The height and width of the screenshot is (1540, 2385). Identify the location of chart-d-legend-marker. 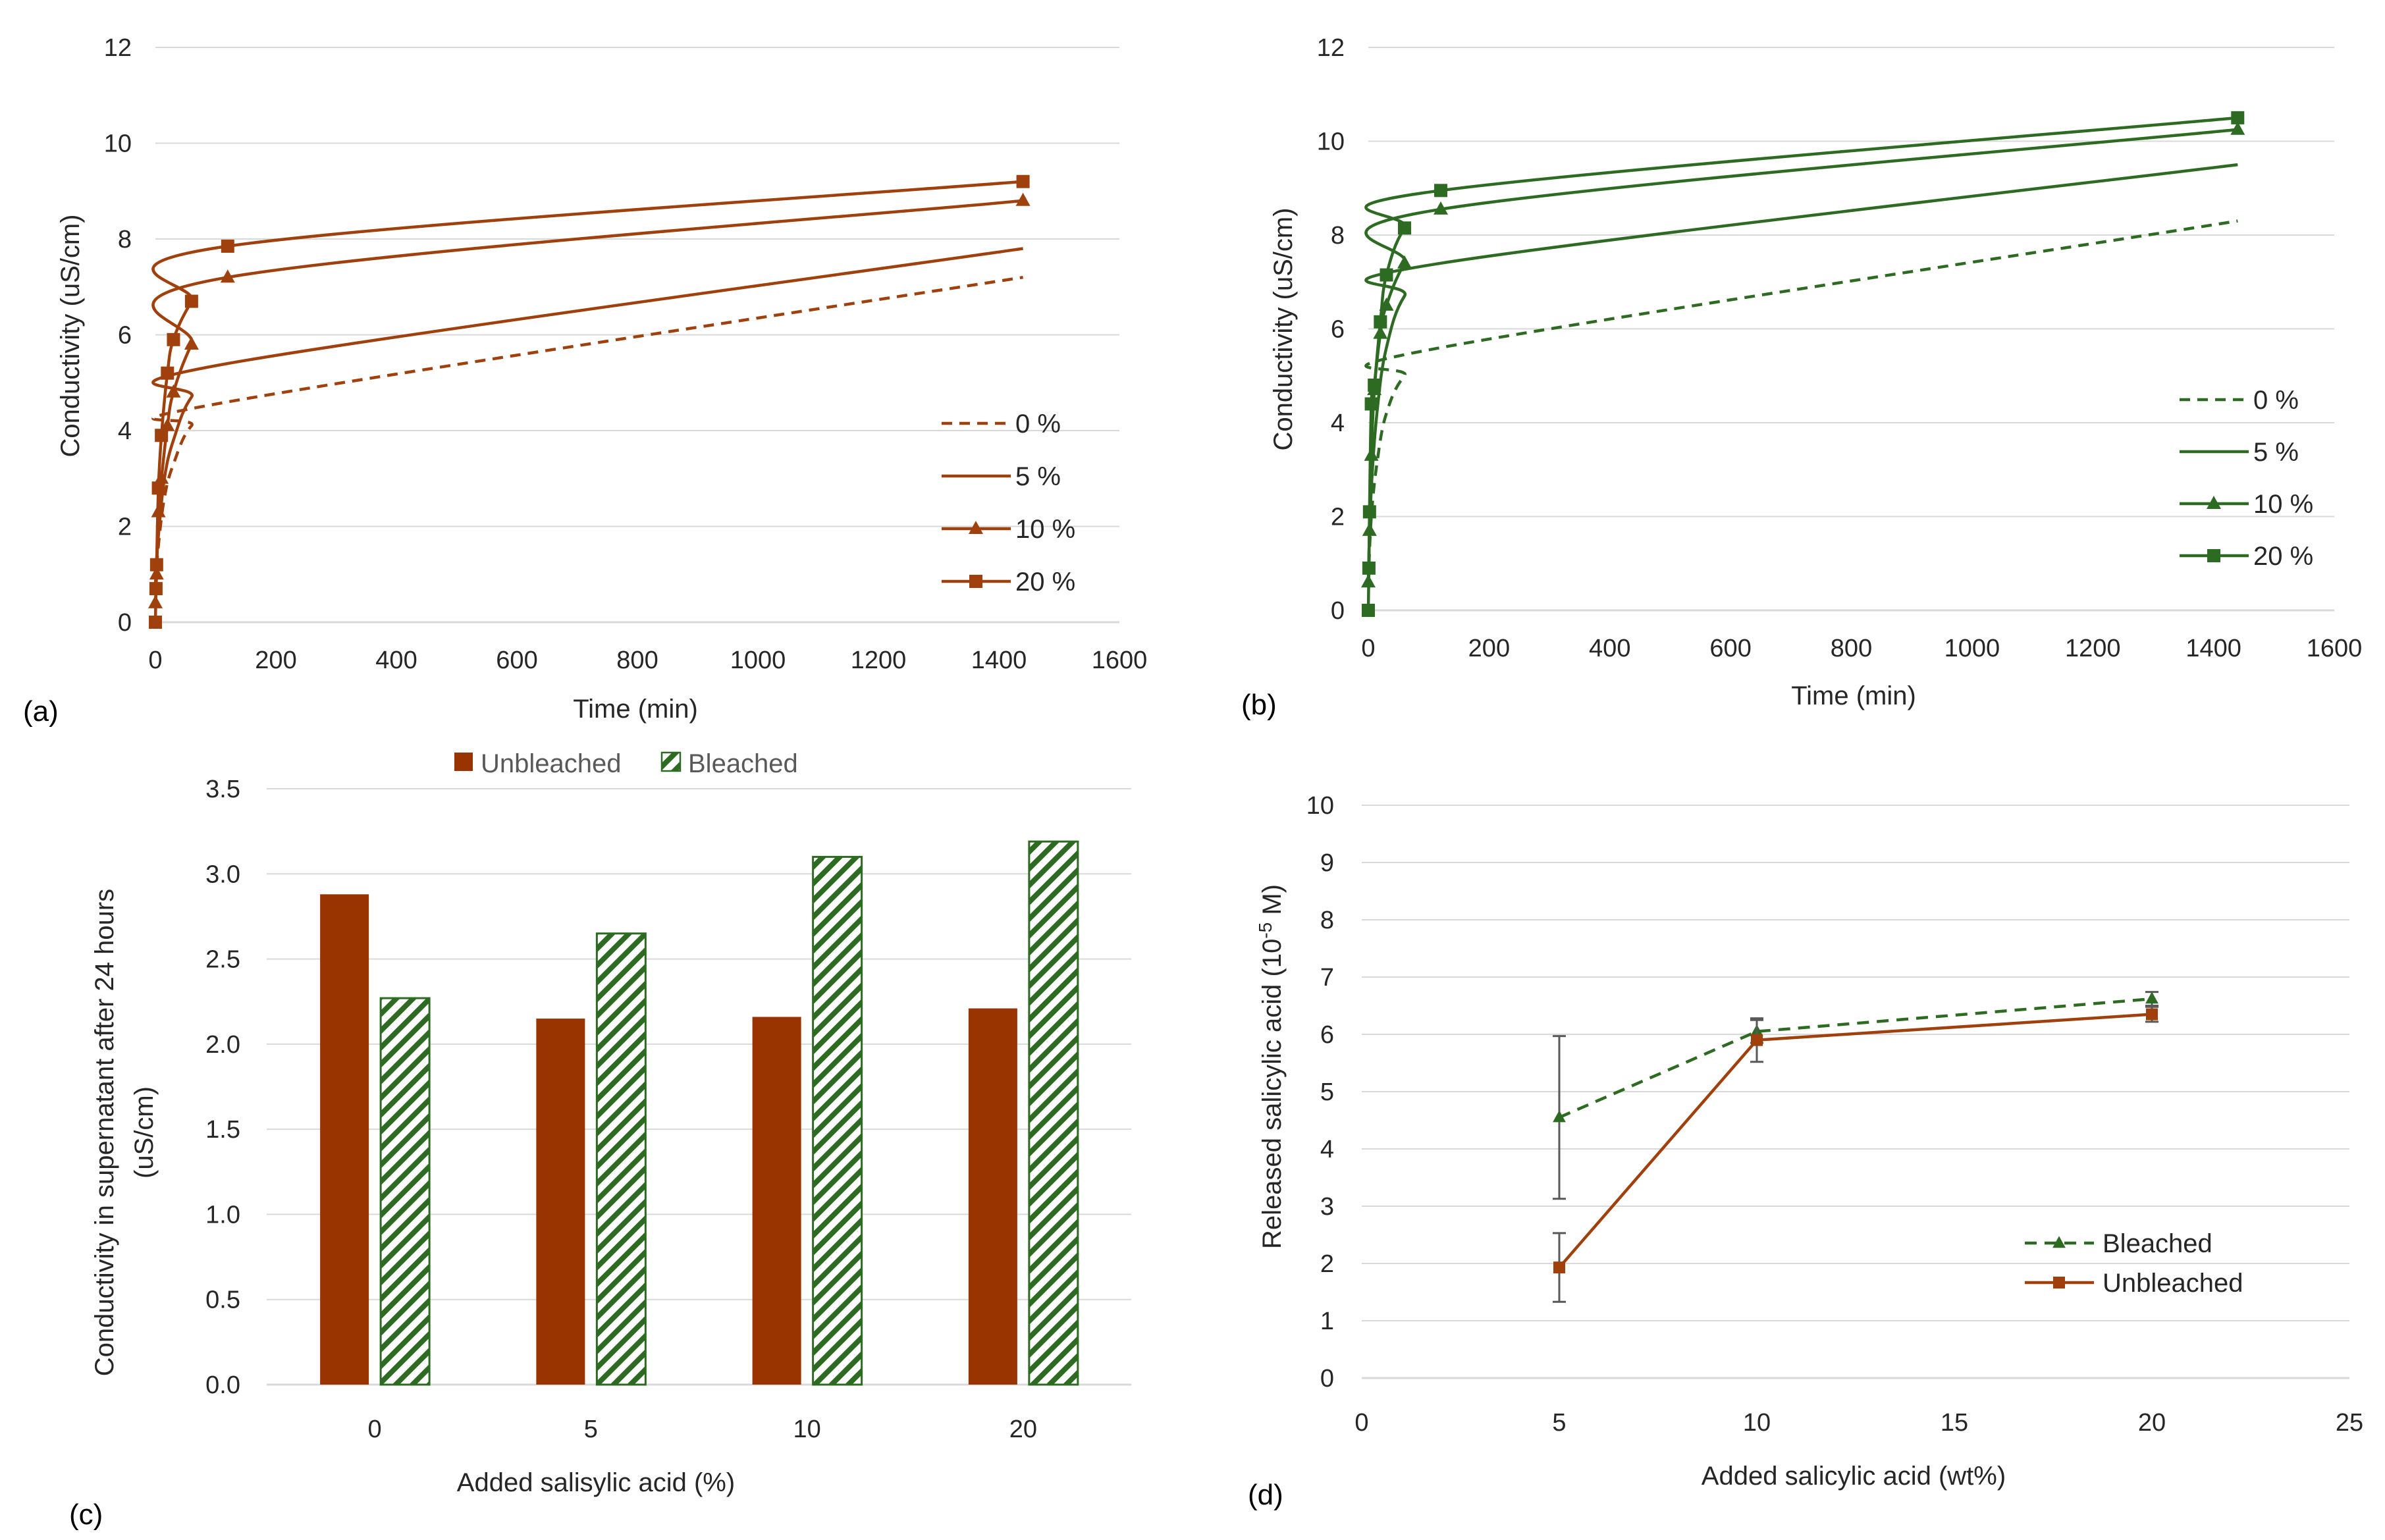
(2059, 1242).